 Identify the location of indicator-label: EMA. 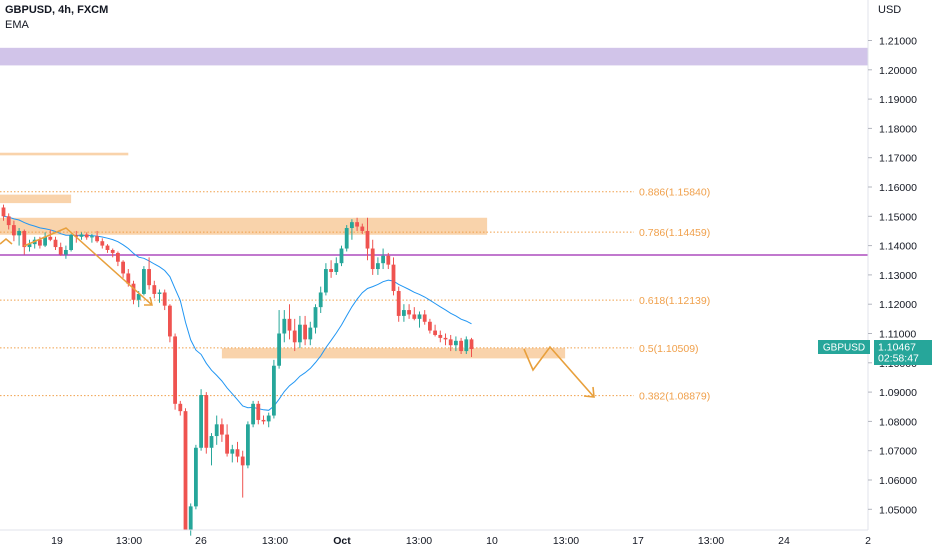
(17, 25).